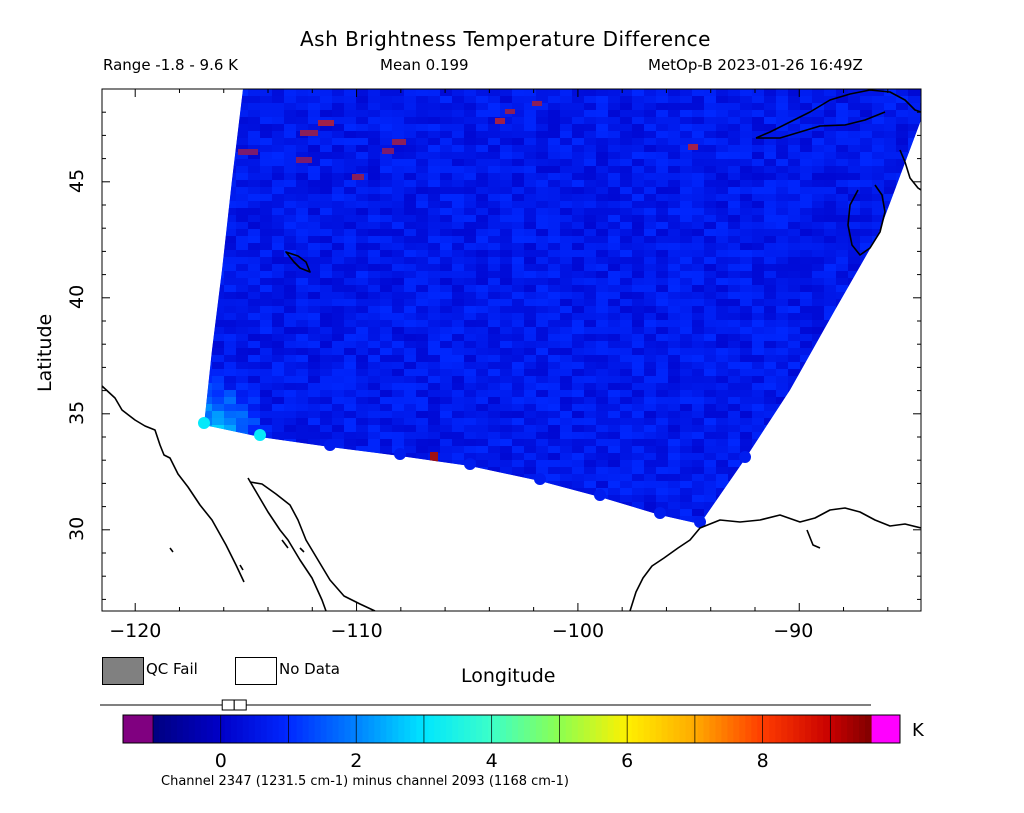 This screenshot has height=813, width=1024. Describe the element at coordinates (172, 669) in the screenshot. I see `qc-fail-label: QC Fail` at that location.